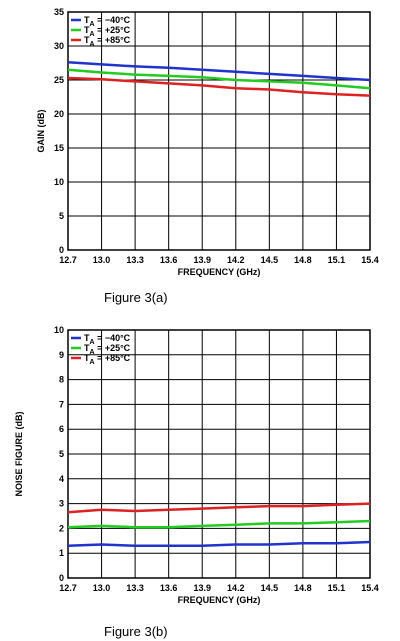  I want to click on y-tick-label: 25, so click(59, 80).